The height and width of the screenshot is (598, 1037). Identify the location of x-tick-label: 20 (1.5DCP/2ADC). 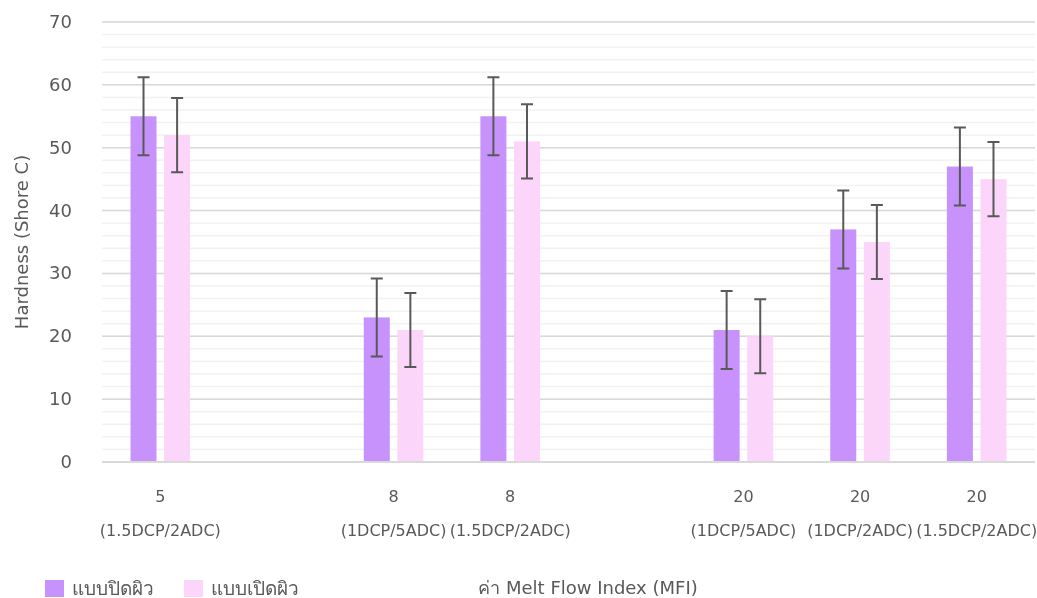
(976, 513).